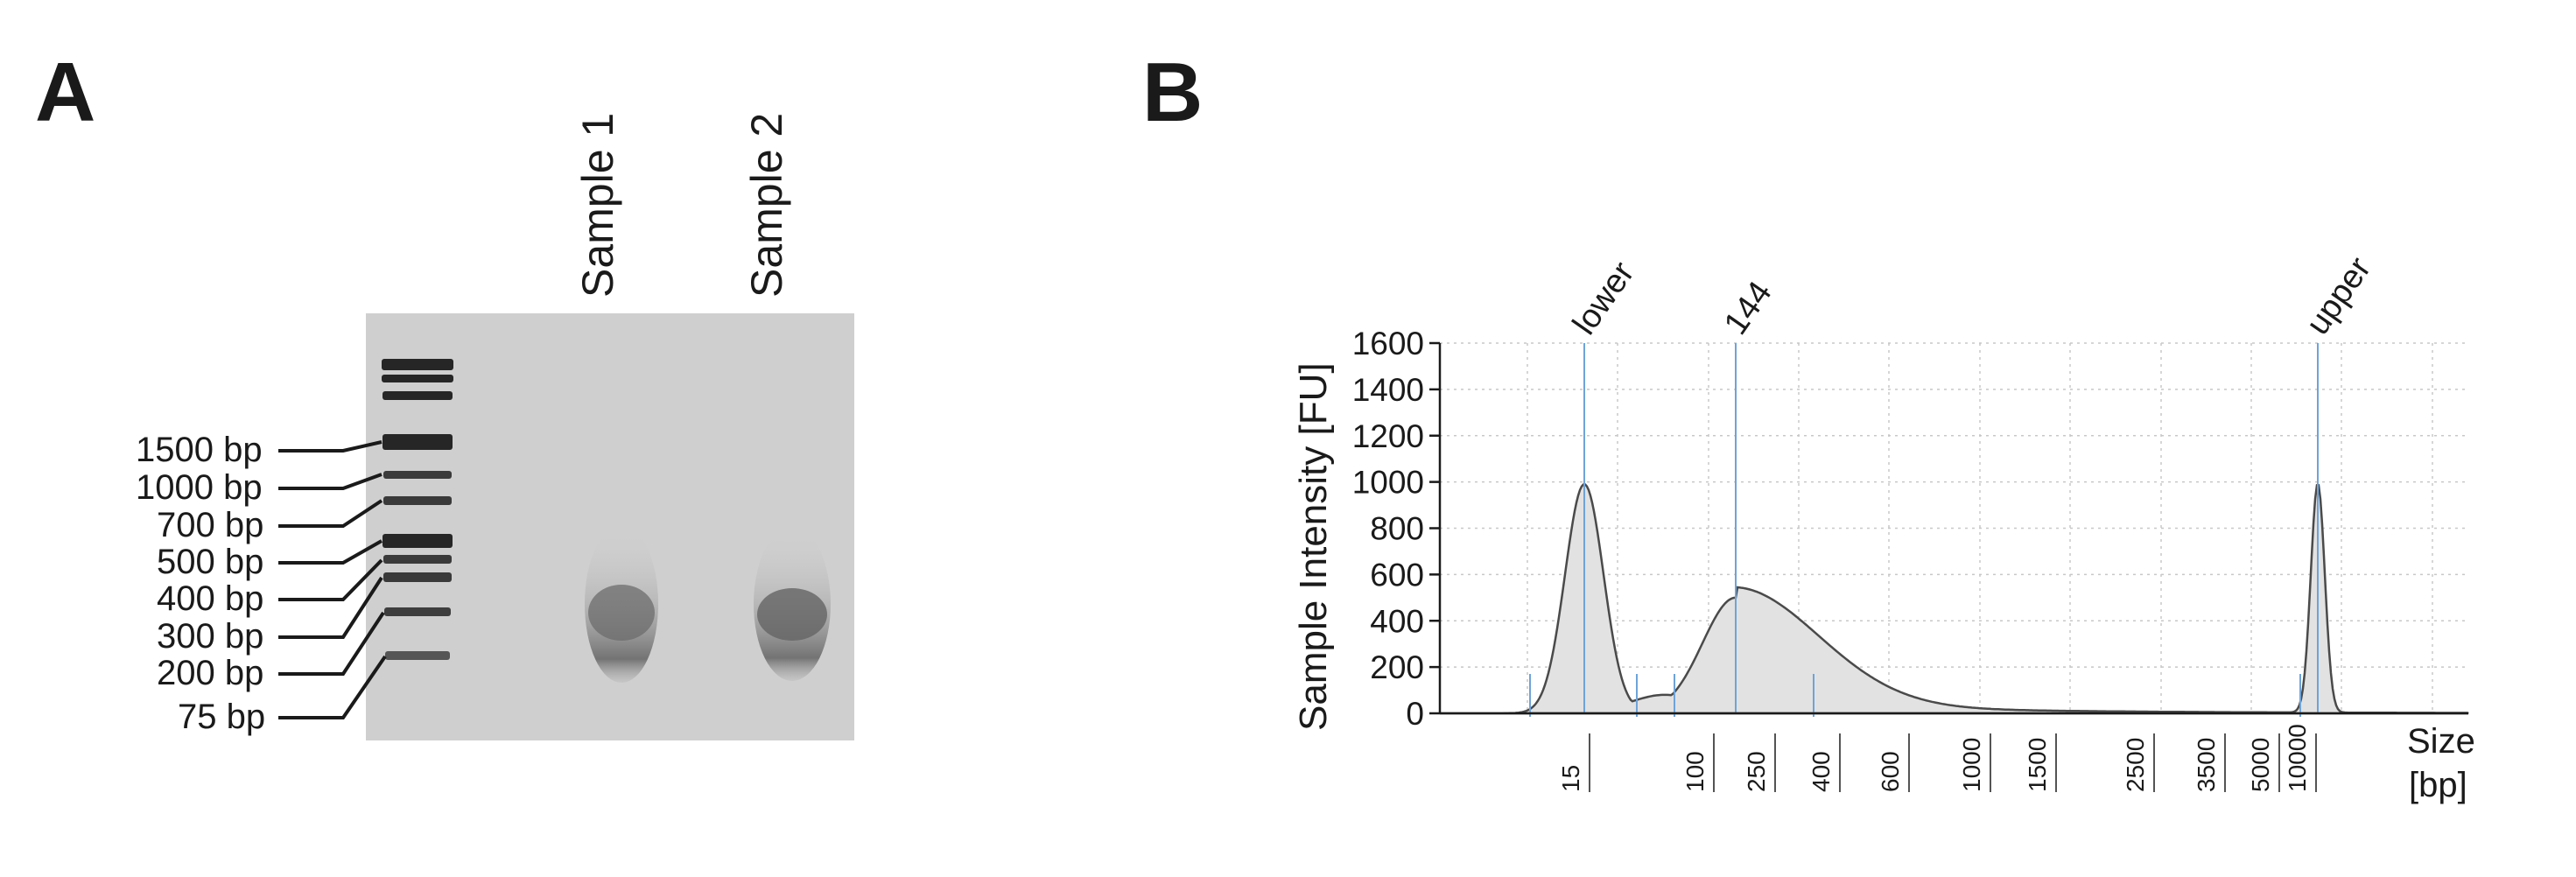 The width and height of the screenshot is (2576, 877). Describe the element at coordinates (2037, 765) in the screenshot. I see `x-tick-label: 1500` at that location.